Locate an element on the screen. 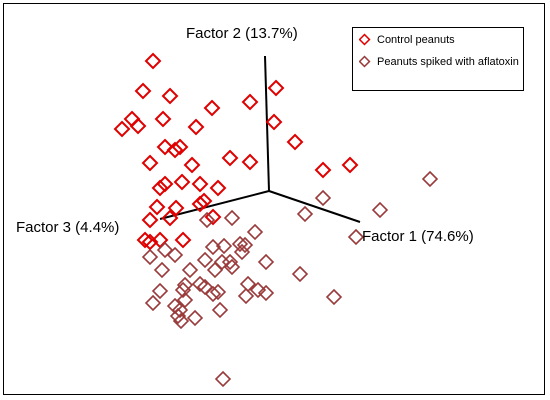 The width and height of the screenshot is (550, 400). factor-3-label: Factor 3 (4.4%) is located at coordinates (67, 227).